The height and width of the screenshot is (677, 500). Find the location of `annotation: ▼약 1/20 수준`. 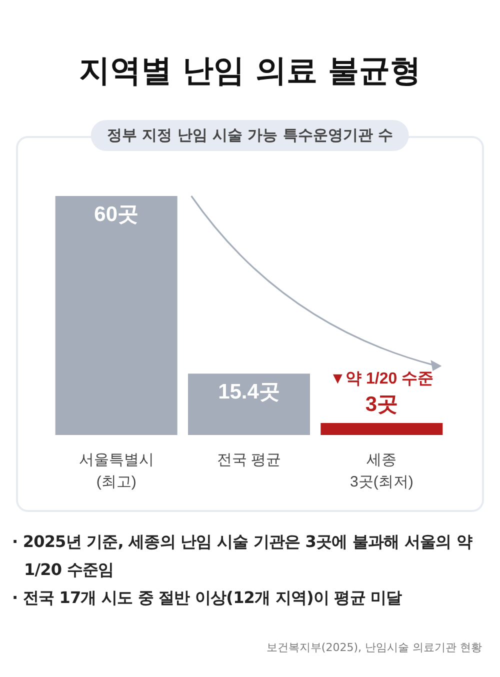

annotation: ▼약 1/20 수준 is located at coordinates (382, 379).